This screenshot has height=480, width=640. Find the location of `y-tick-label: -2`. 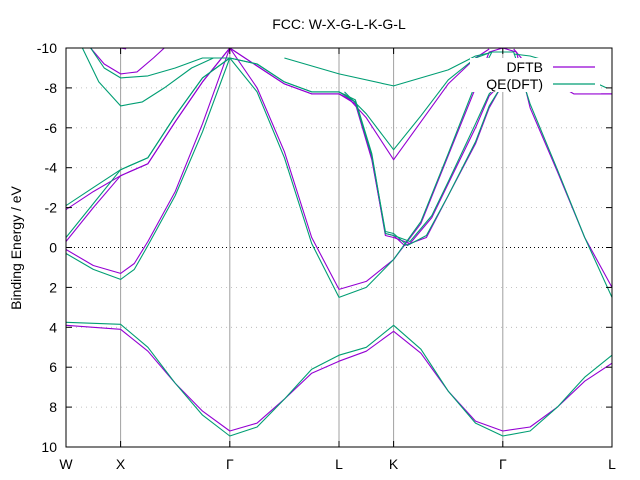

y-tick-label: -2 is located at coordinates (51, 208).